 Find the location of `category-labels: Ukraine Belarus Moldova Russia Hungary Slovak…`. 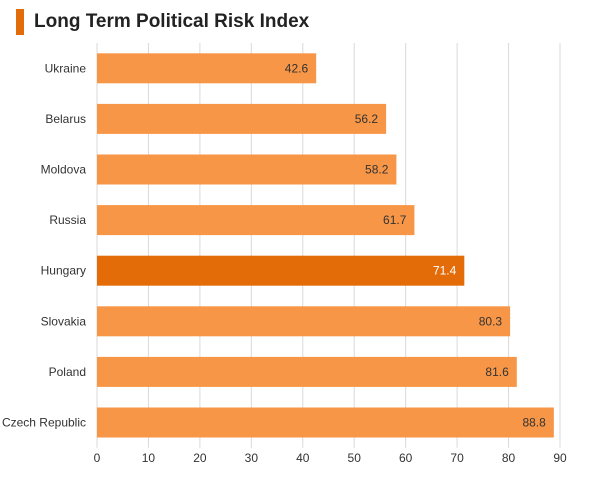

category-labels: Ukraine Belarus Moldova Russia Hungary Slovak… is located at coordinates (44, 245).